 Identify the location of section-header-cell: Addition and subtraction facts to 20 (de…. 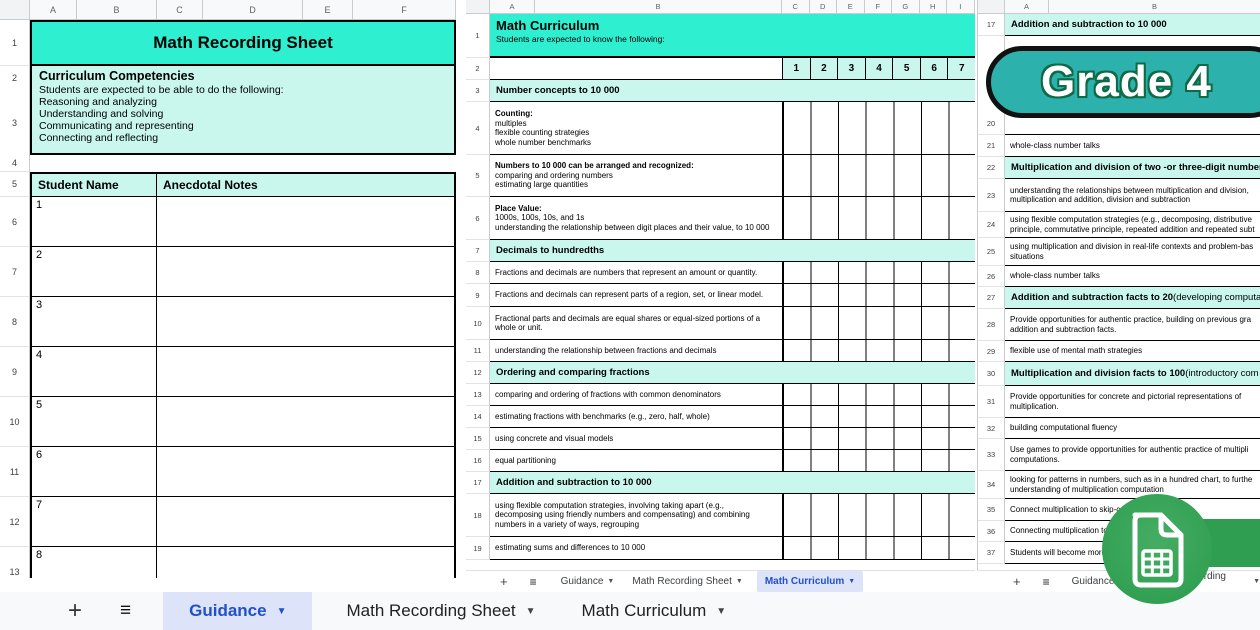
(1132, 298).